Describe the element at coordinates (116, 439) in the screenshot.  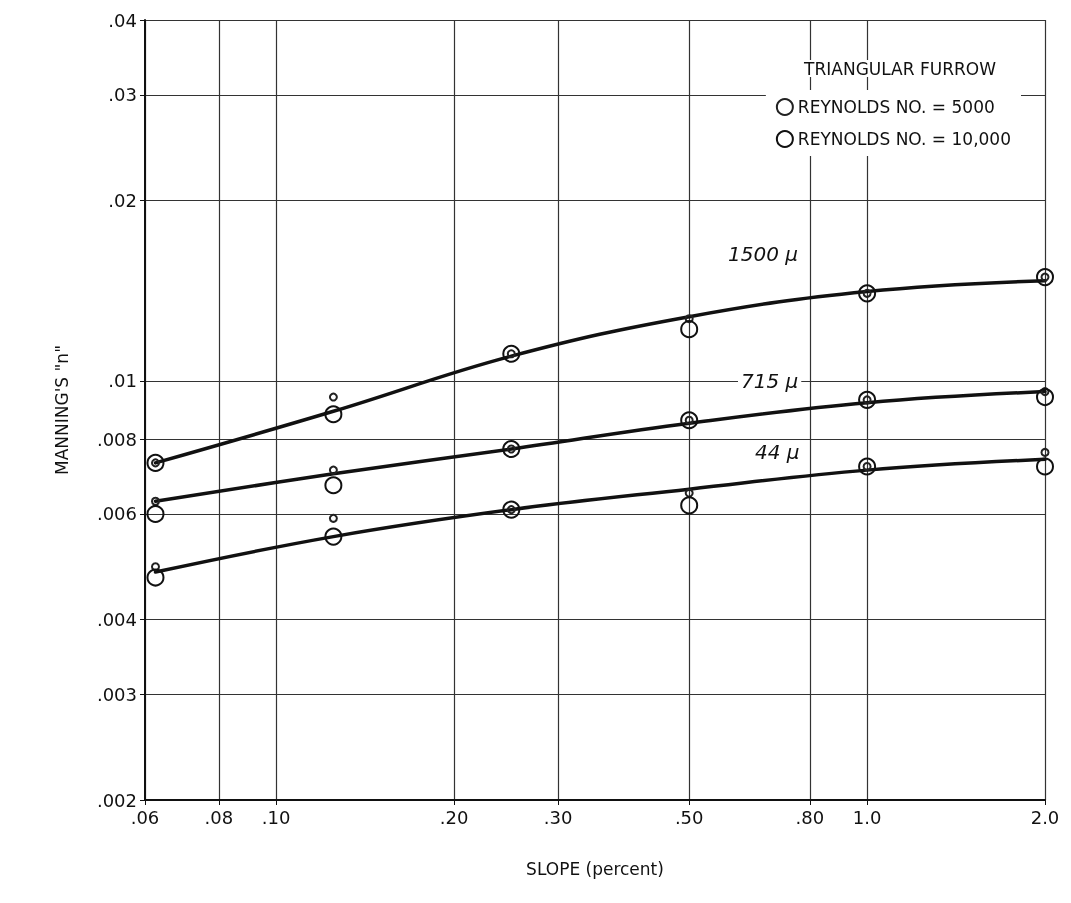
I see `y-tick-label: .008` at that location.